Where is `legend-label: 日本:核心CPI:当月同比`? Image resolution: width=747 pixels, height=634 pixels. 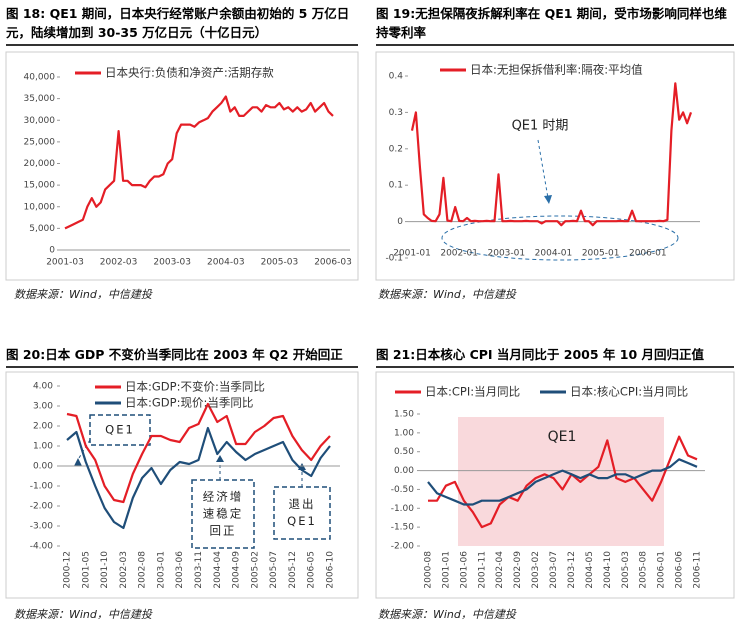
legend-label: 日本:核心CPI:当月同比 is located at coordinates (629, 392).